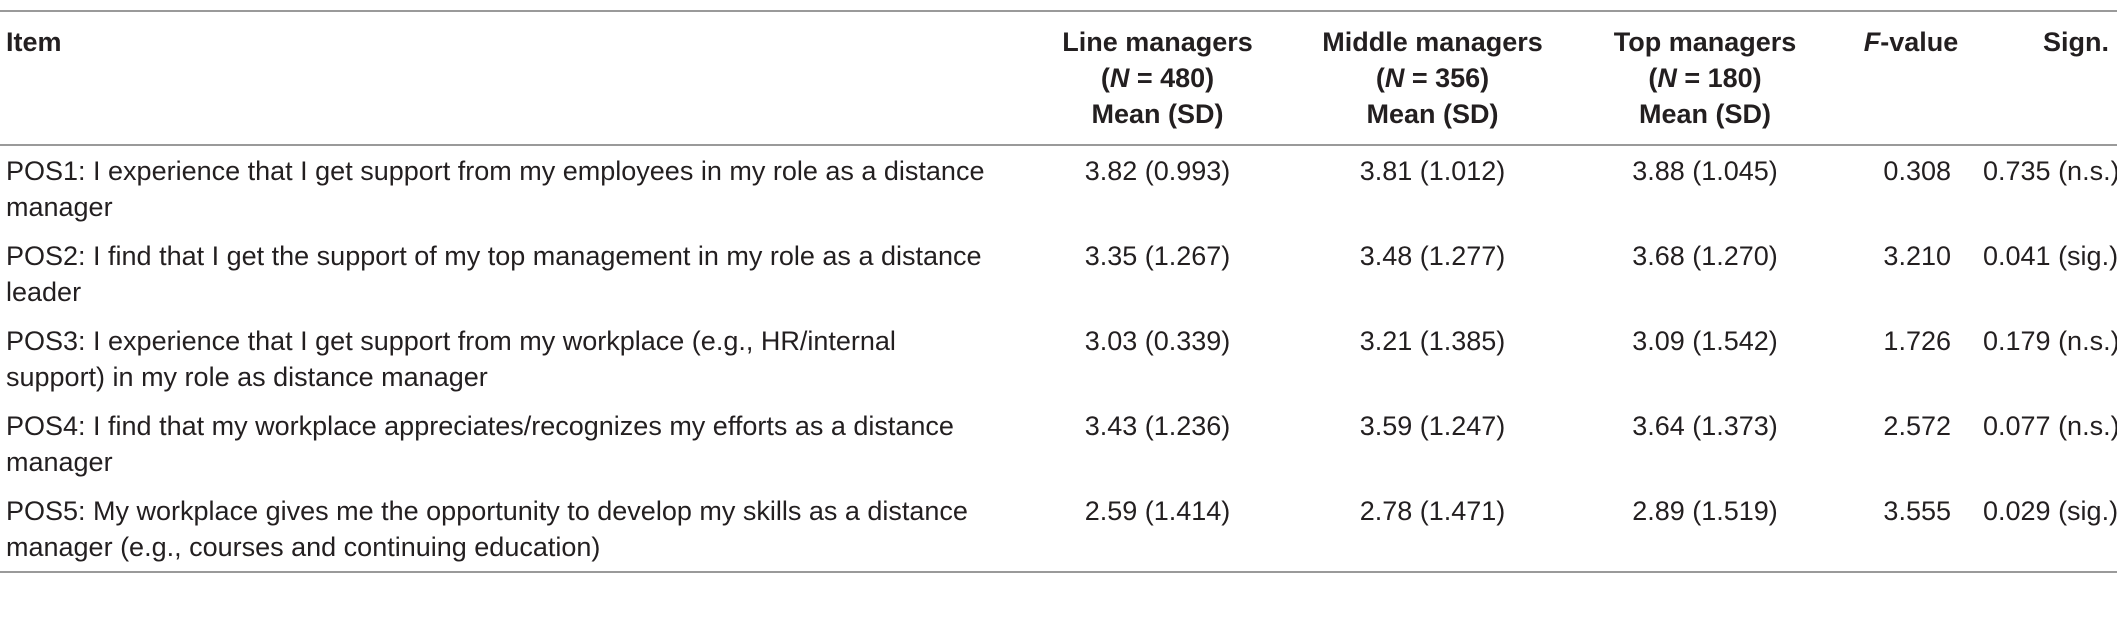  What do you see at coordinates (1705, 341) in the screenshot?
I see `top-managers-cell: 3.09 (1.542)` at bounding box center [1705, 341].